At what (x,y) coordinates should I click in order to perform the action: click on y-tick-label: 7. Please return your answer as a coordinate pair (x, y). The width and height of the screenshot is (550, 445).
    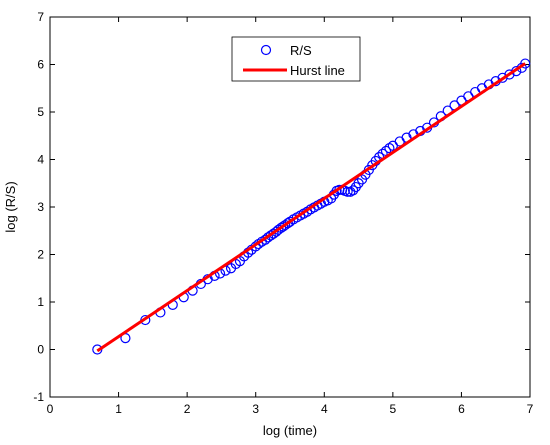
    Looking at the image, I should click on (40, 17).